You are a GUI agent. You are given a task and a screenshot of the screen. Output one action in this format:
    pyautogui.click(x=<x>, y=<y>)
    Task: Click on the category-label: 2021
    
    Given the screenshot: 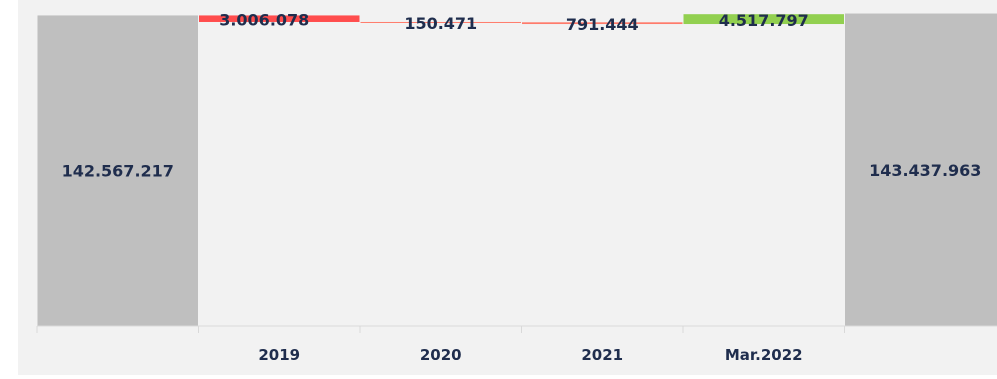 What is the action you would take?
    pyautogui.click(x=602, y=355)
    